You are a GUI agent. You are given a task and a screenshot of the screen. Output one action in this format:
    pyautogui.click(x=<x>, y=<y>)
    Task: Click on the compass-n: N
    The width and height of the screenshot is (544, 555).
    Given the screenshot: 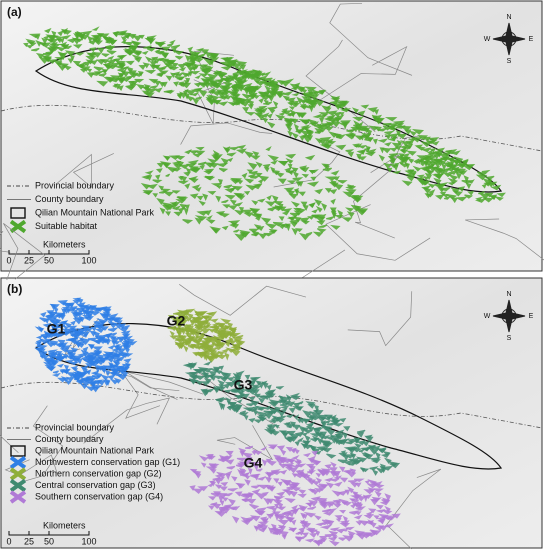 What is the action you would take?
    pyautogui.click(x=508, y=17)
    